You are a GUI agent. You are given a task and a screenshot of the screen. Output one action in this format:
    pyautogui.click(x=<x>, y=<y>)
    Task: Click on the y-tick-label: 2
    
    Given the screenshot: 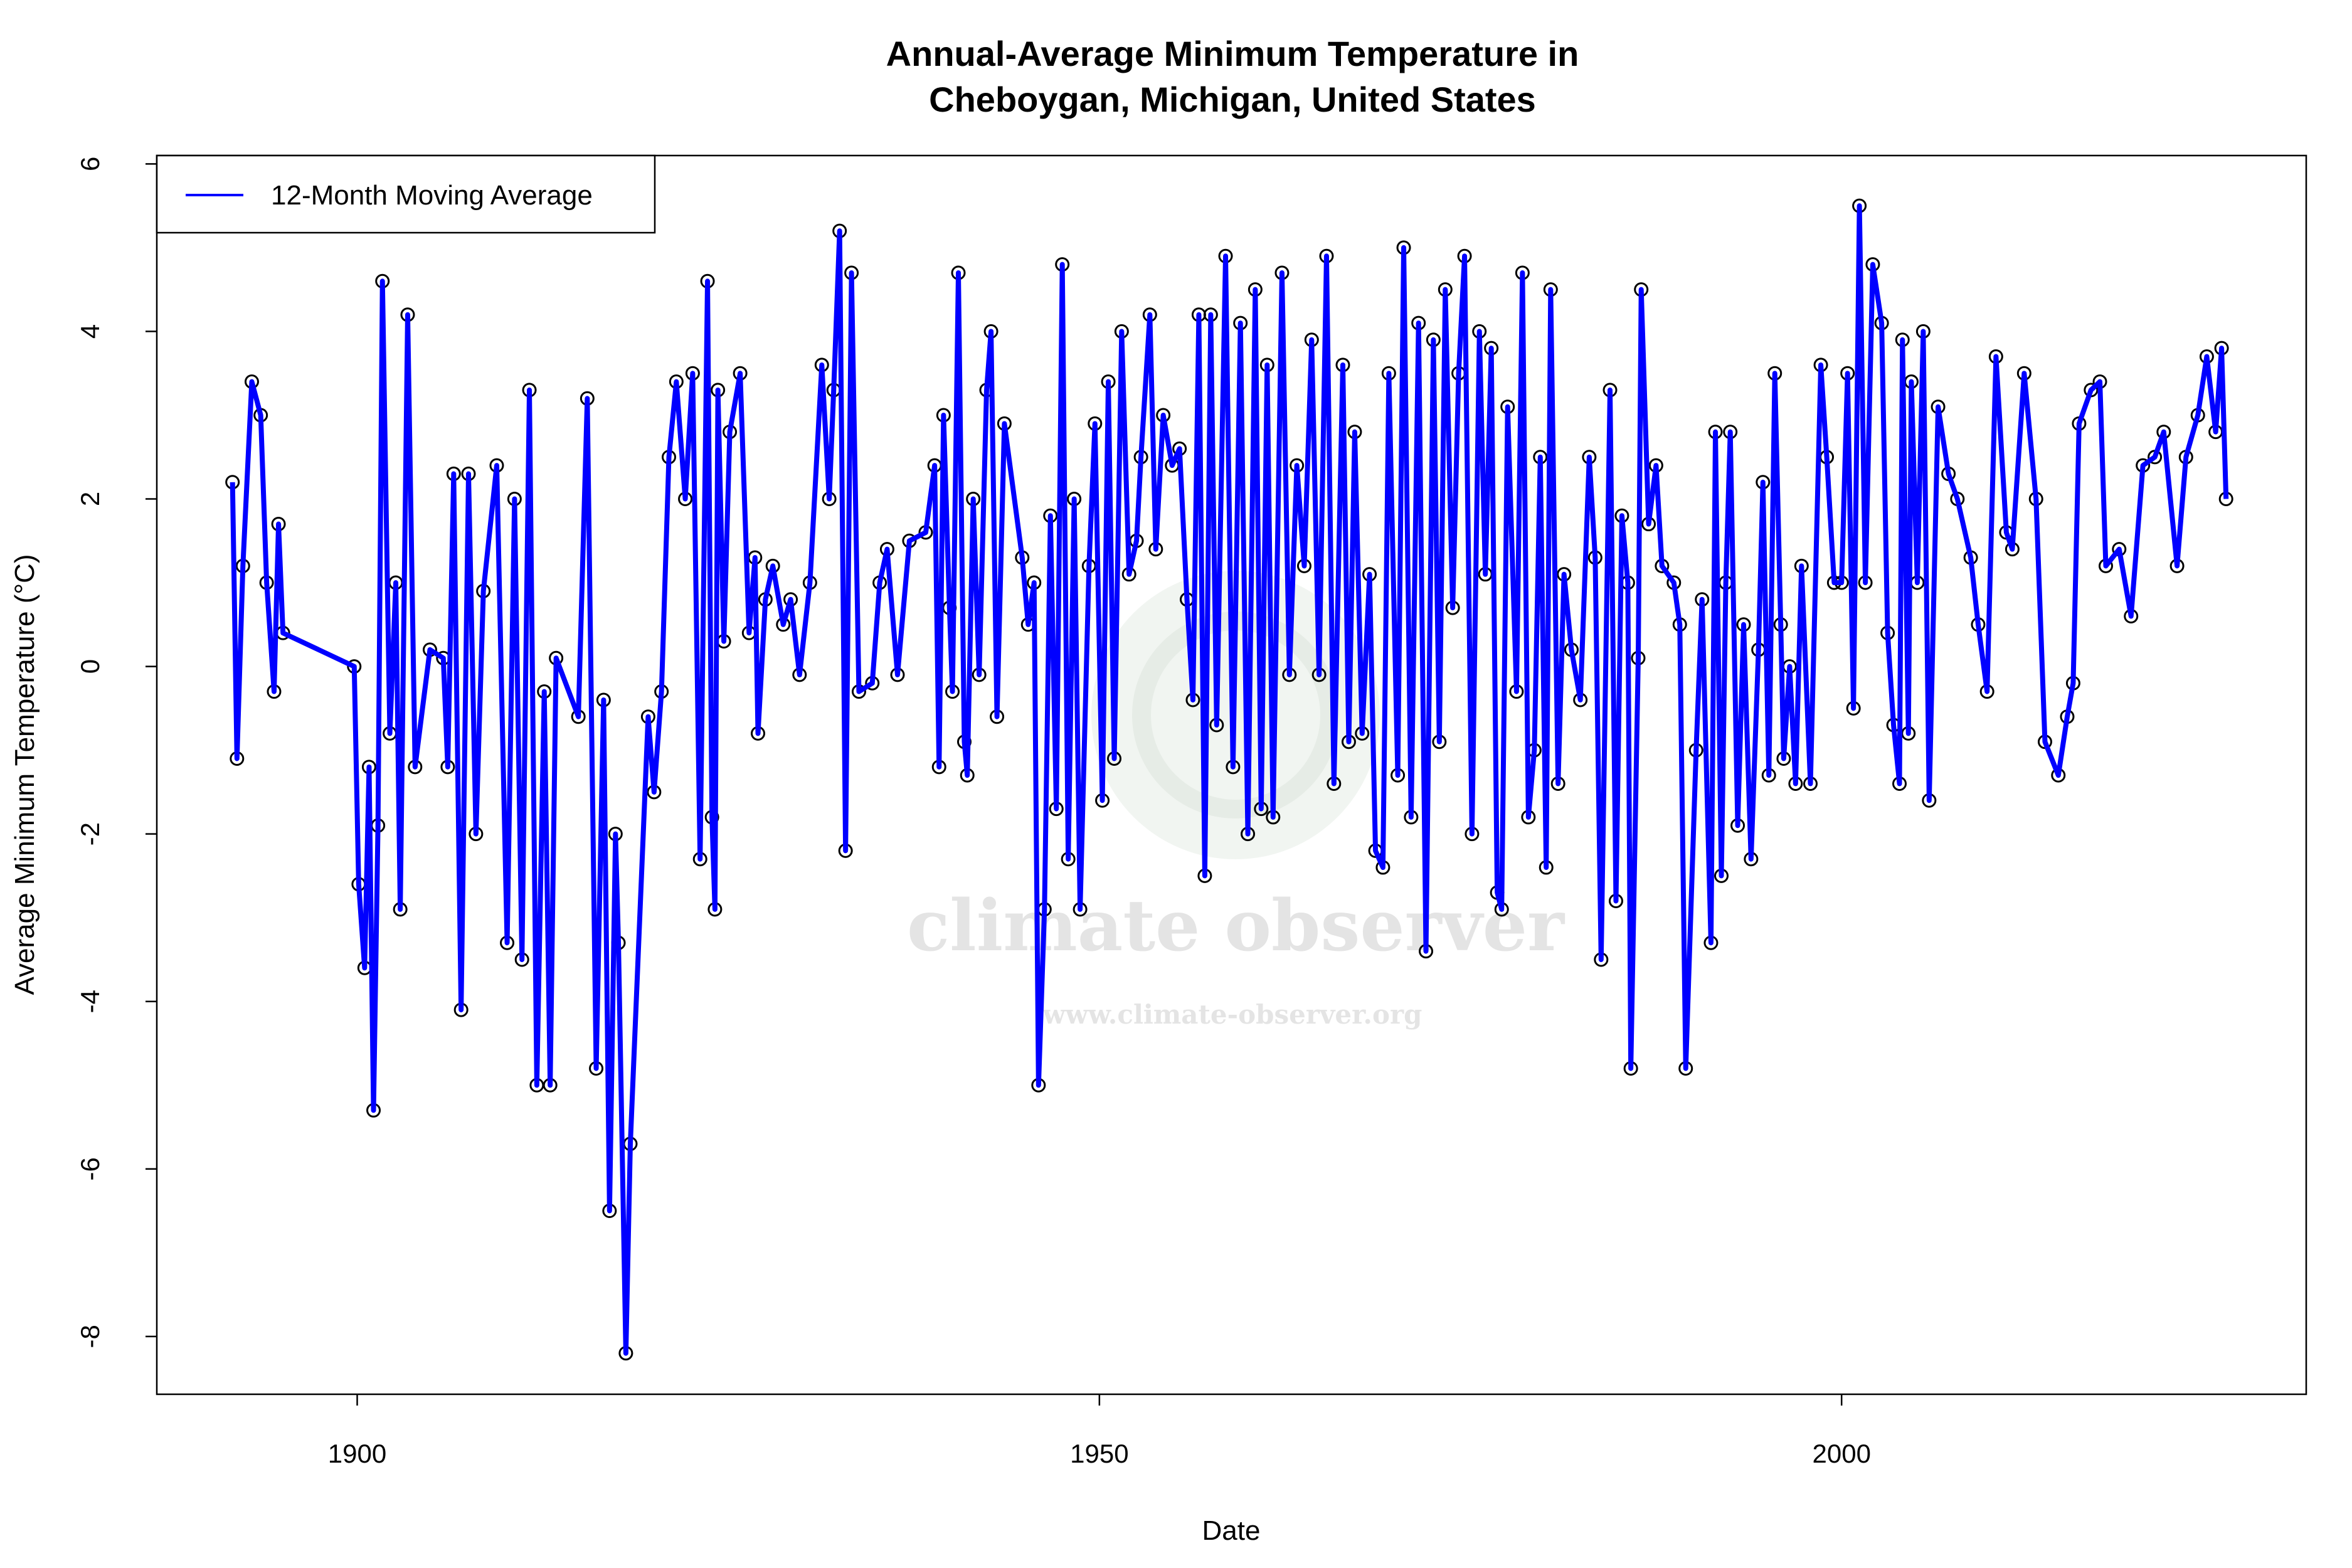 What is the action you would take?
    pyautogui.click(x=90, y=499)
    